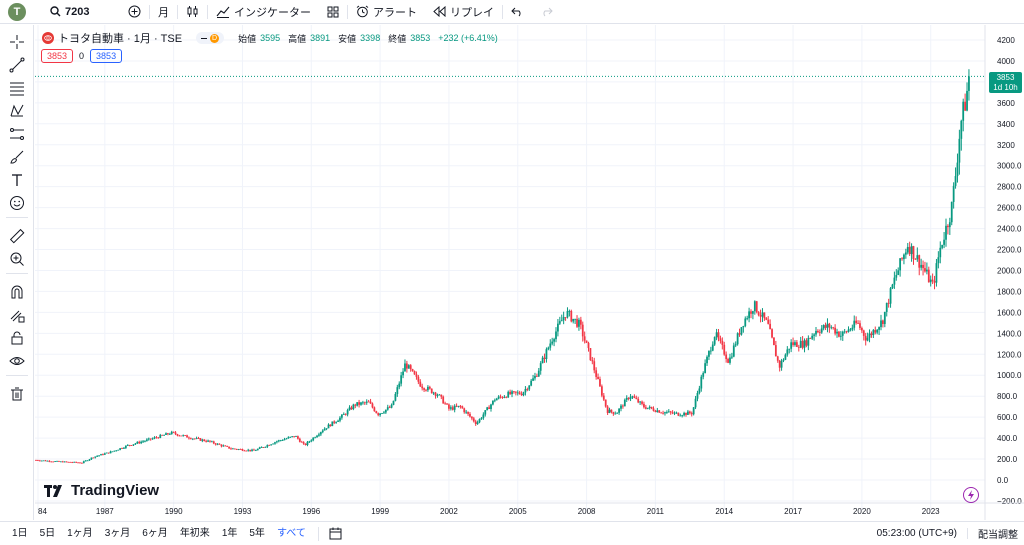 The width and height of the screenshot is (1024, 545). I want to click on undo-button, so click(517, 12).